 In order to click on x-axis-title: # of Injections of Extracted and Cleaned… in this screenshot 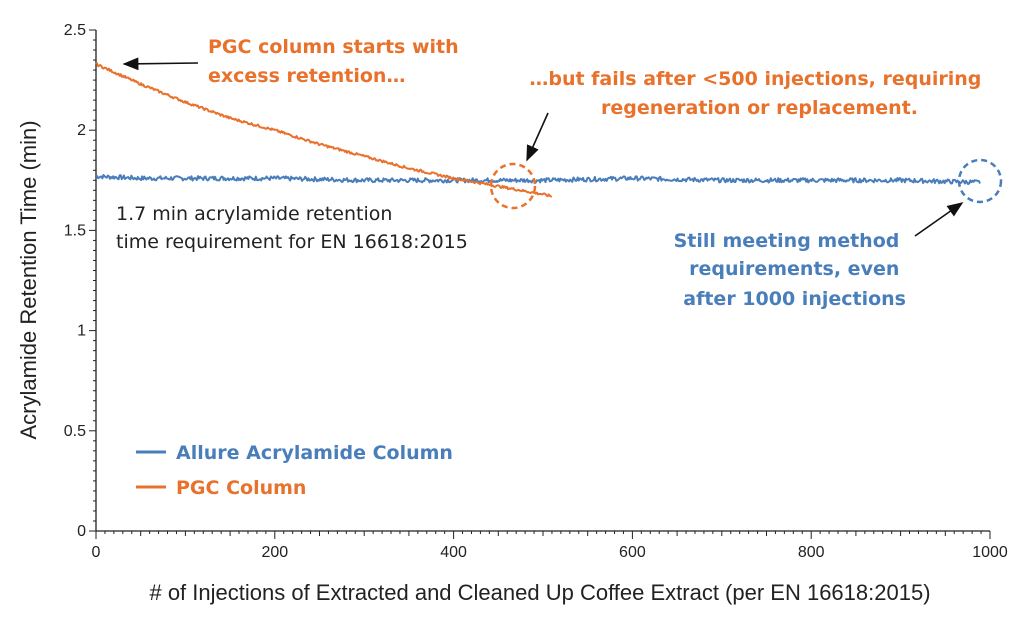, I will do `click(539, 592)`.